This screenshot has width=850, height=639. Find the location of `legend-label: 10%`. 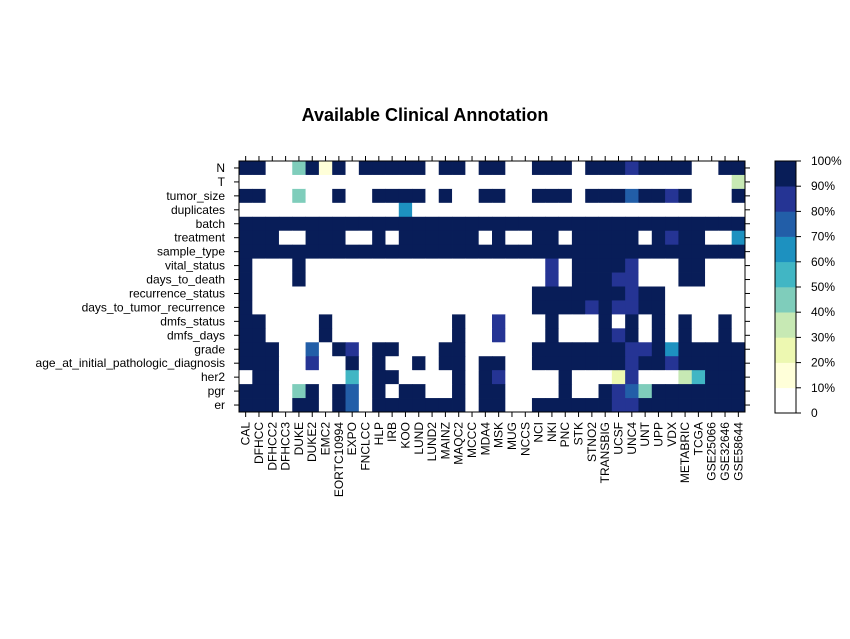

legend-label: 10% is located at coordinates (823, 388).